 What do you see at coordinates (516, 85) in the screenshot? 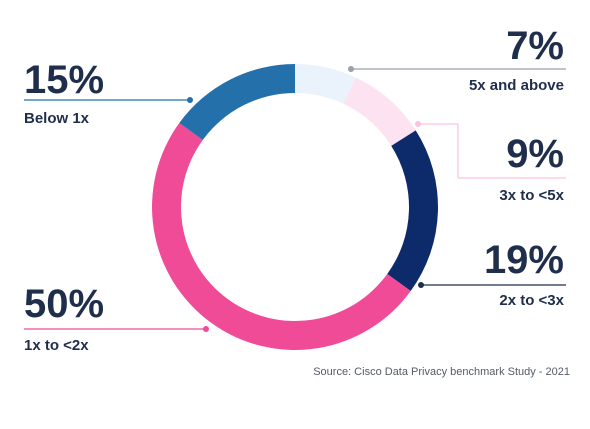
I see `slice-category-label: 5x and above` at bounding box center [516, 85].